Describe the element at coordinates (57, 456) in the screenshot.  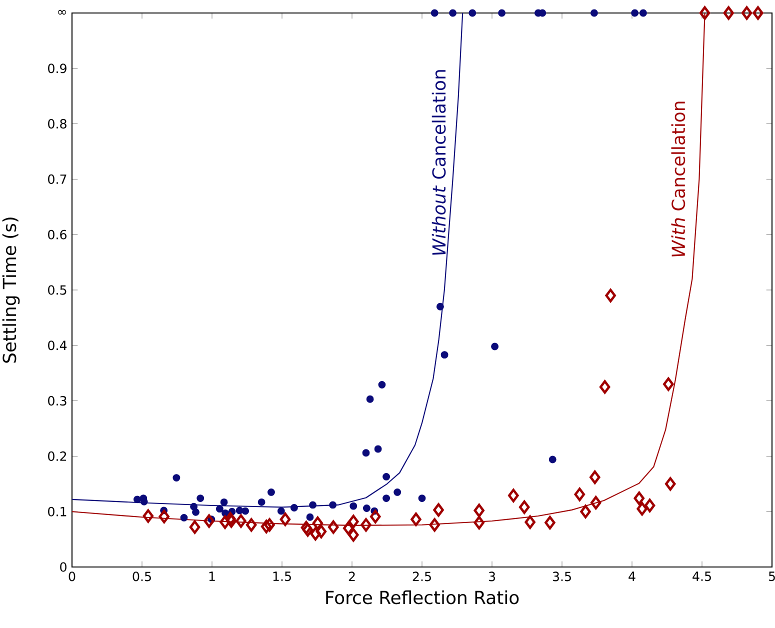
I see `y-tick-label: 0.2` at that location.